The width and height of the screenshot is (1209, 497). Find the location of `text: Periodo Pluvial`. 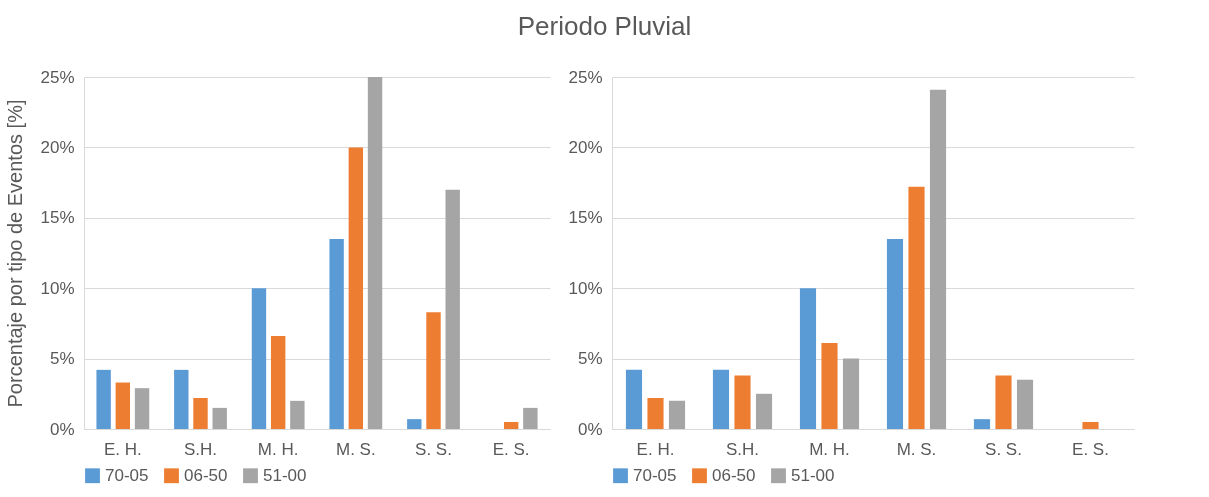

text: Periodo Pluvial is located at coordinates (604, 26).